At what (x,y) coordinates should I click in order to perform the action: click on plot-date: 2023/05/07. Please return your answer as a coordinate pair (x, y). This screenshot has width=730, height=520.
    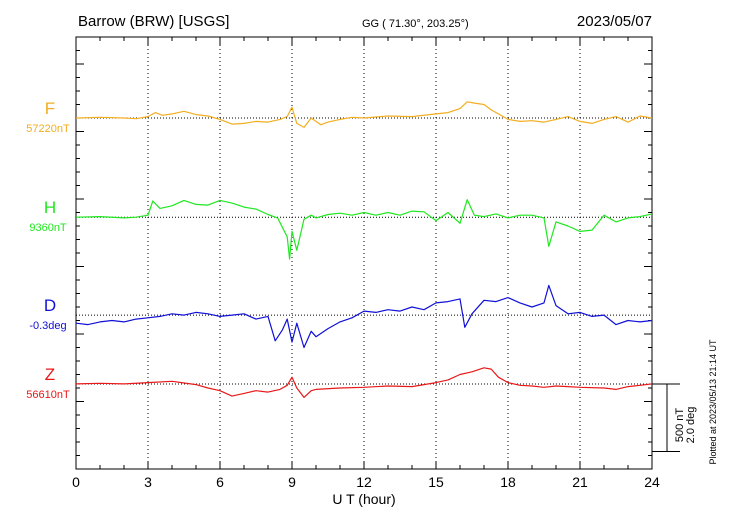
    Looking at the image, I should click on (614, 21).